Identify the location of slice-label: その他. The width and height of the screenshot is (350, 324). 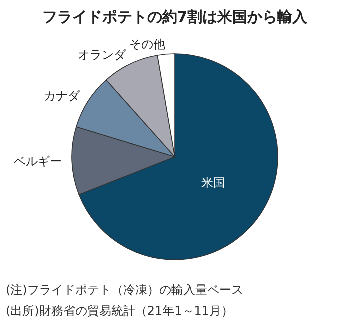
(147, 44).